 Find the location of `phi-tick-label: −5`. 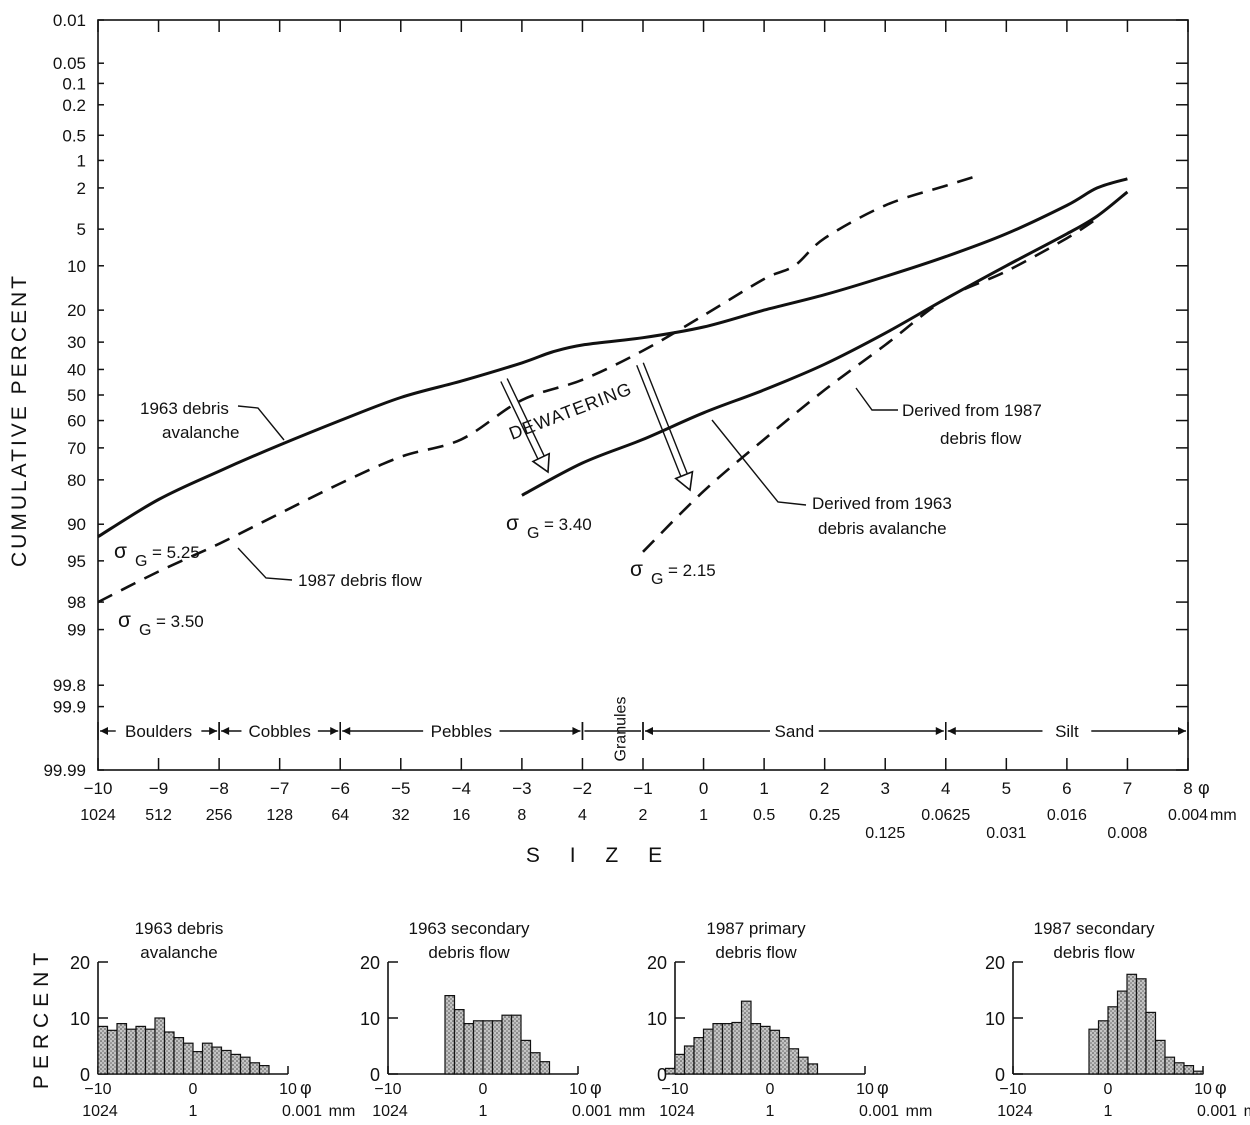

phi-tick-label: −5 is located at coordinates (400, 788).